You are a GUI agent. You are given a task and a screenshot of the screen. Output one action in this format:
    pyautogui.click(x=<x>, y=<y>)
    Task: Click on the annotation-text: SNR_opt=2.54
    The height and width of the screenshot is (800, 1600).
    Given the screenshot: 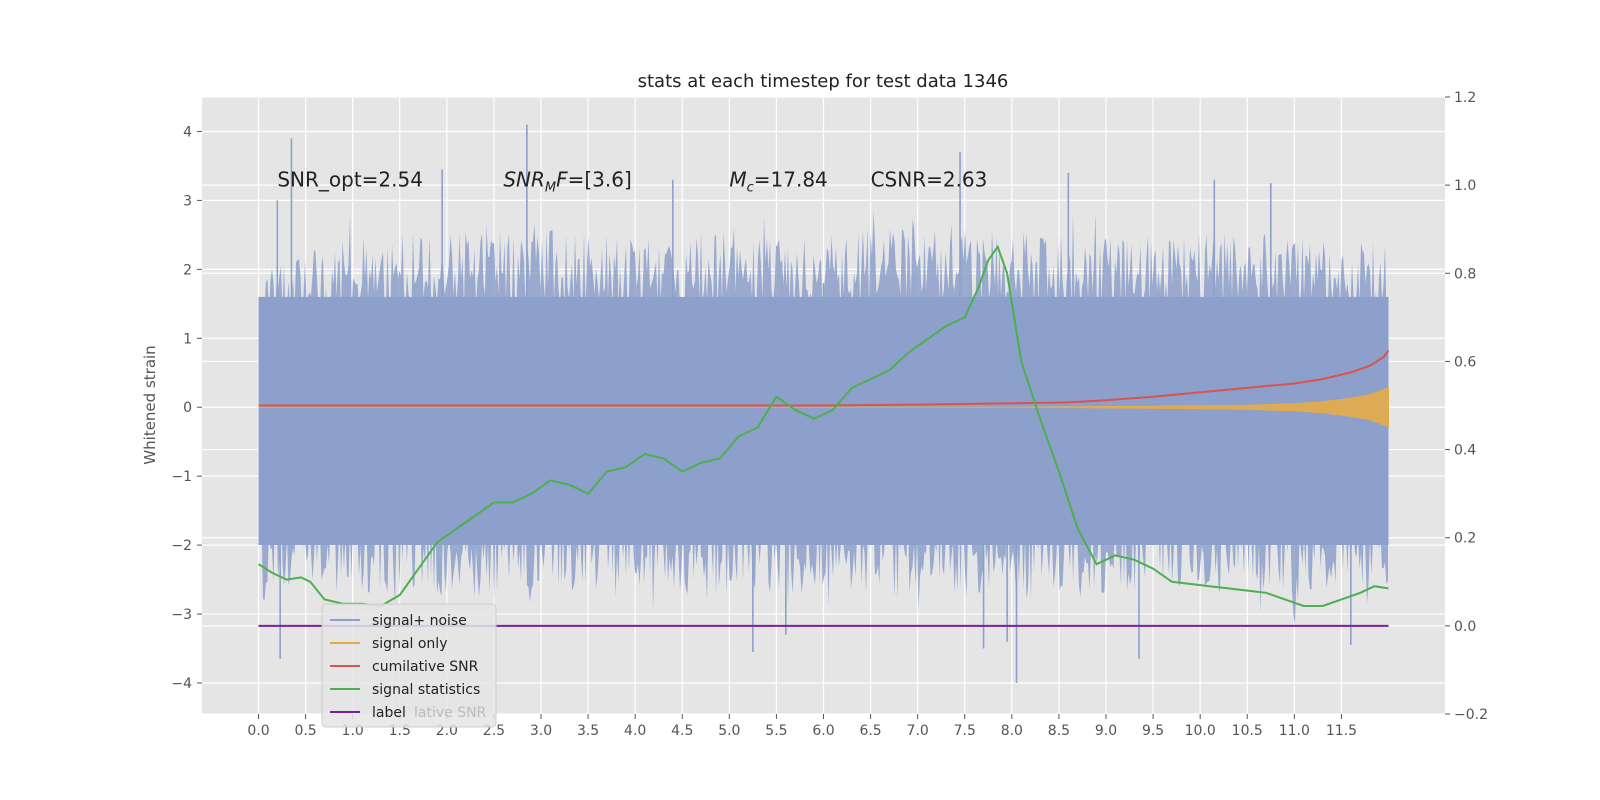 What is the action you would take?
    pyautogui.click(x=350, y=180)
    